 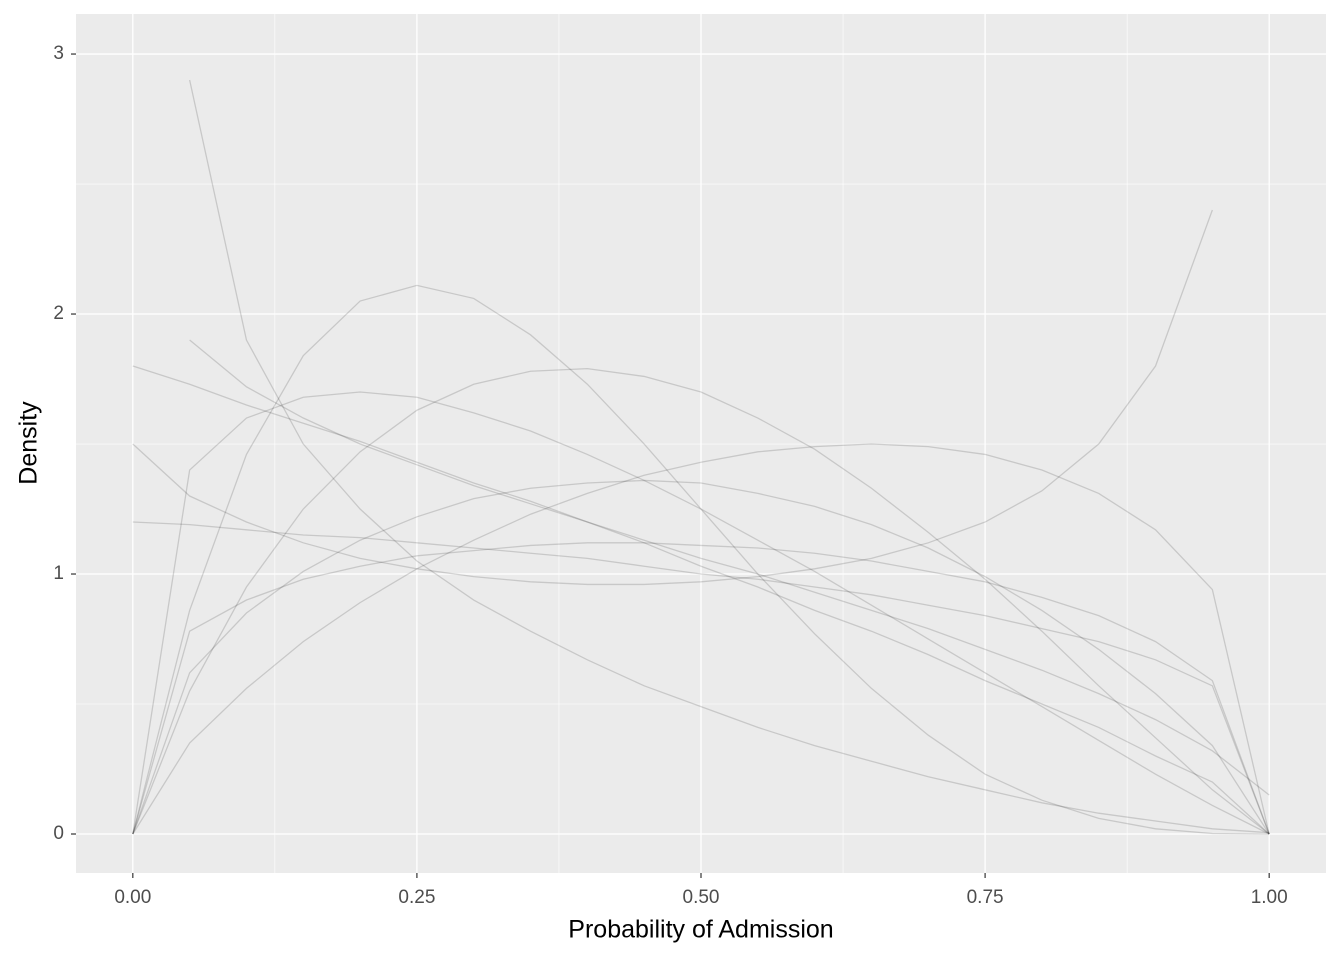 I want to click on x-tick-label: 1.00, so click(x=1269, y=897).